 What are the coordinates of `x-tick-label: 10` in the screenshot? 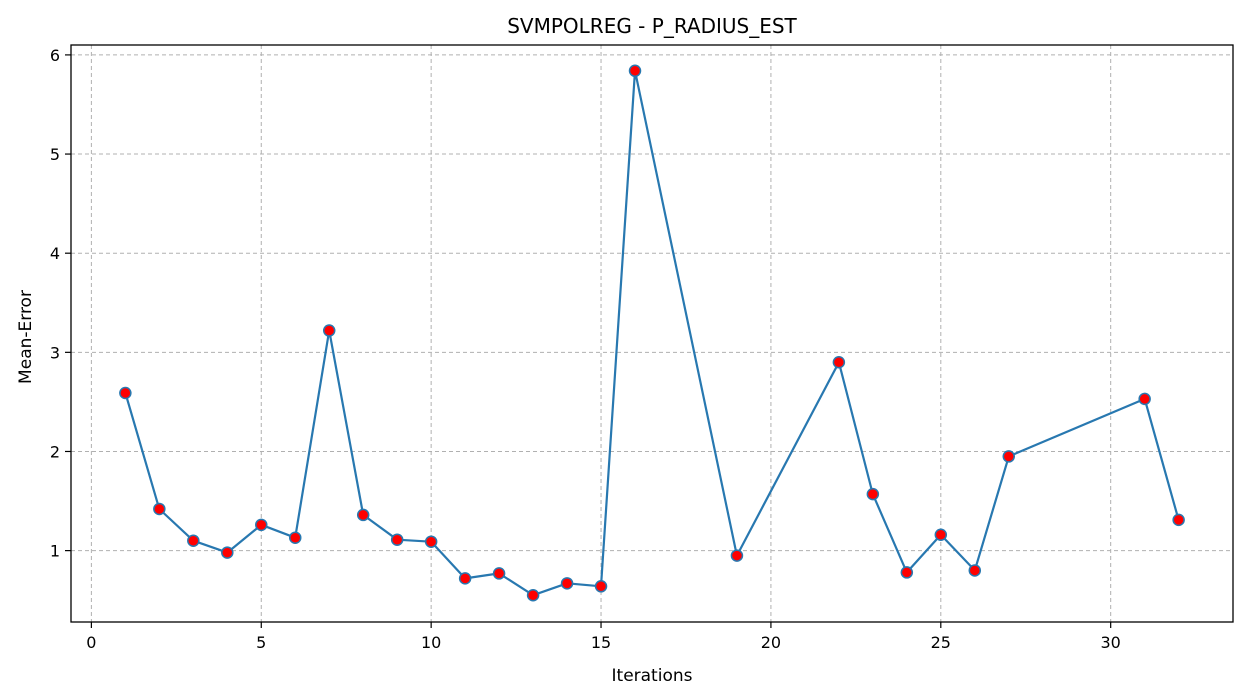 It's located at (431, 642).